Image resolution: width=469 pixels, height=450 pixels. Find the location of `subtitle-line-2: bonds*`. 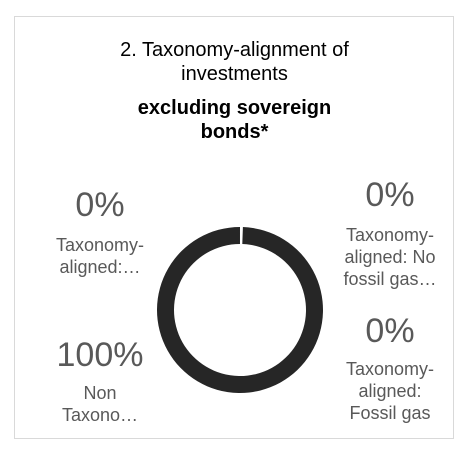

subtitle-line-2: bonds* is located at coordinates (234, 132).